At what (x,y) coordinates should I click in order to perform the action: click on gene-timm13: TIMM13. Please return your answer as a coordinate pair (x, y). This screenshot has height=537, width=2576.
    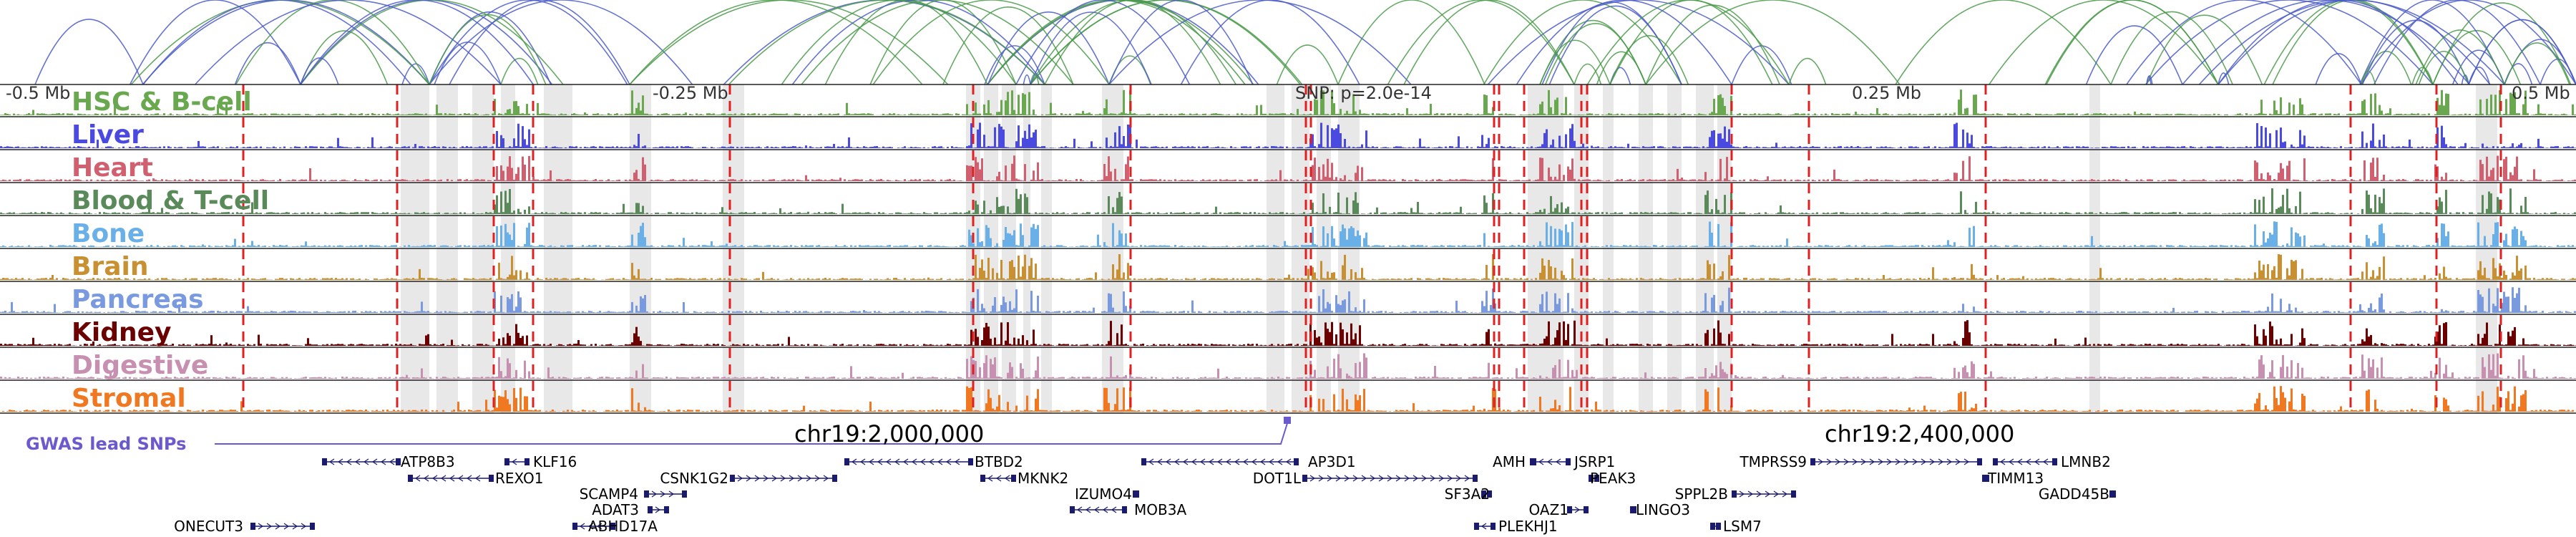
    Looking at the image, I should click on (2013, 478).